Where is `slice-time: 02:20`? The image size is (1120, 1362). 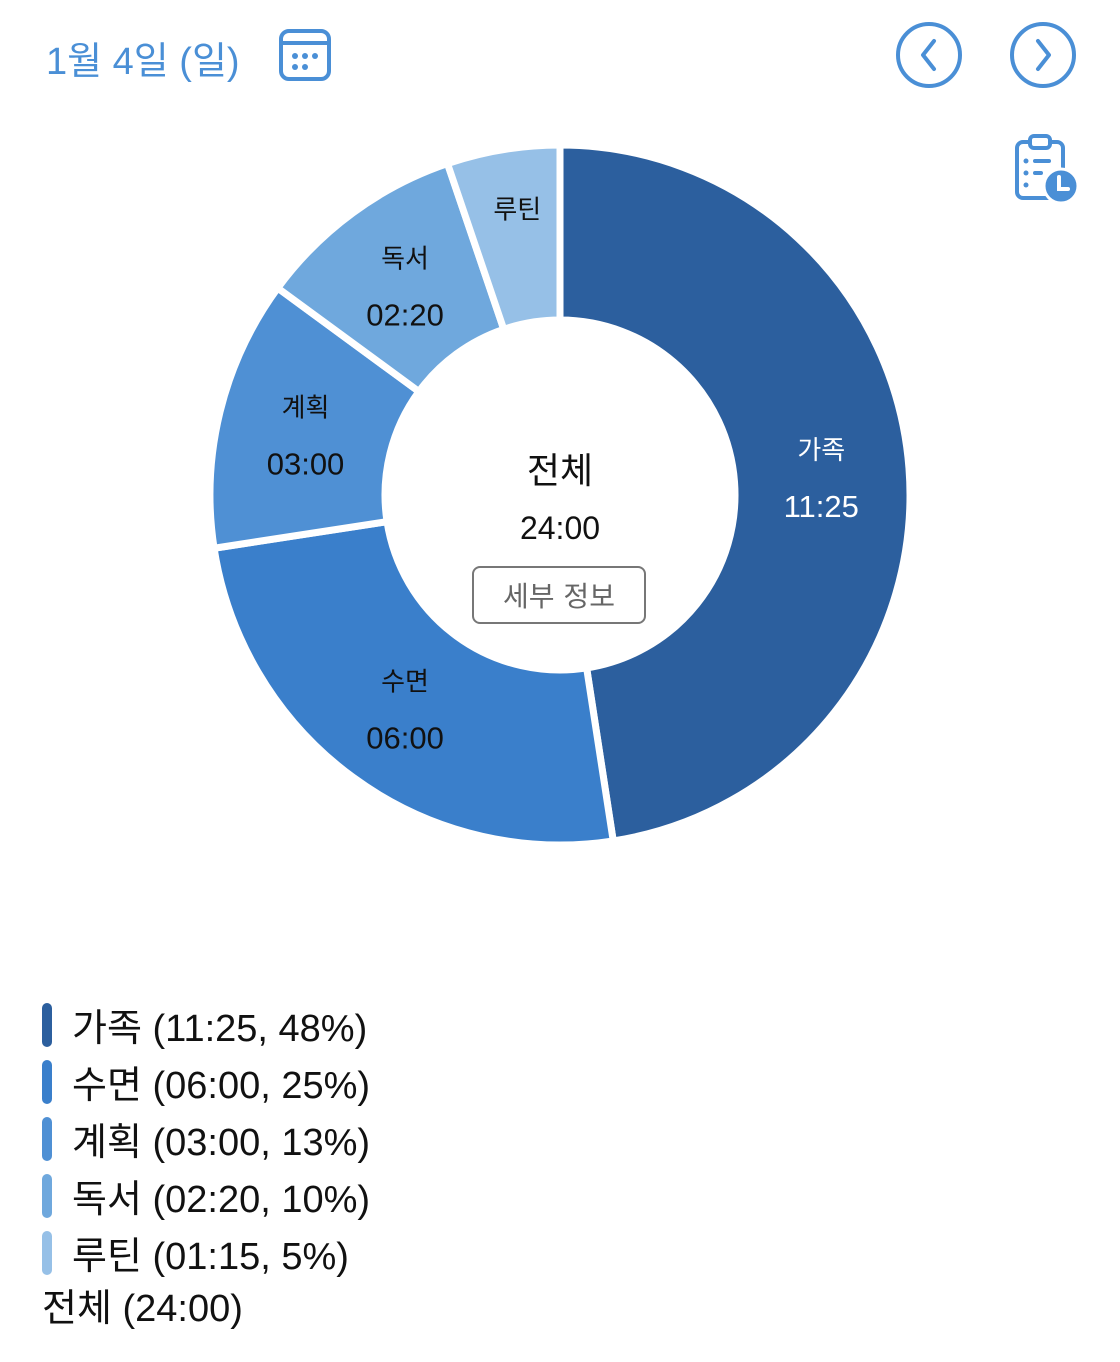 slice-time: 02:20 is located at coordinates (405, 315).